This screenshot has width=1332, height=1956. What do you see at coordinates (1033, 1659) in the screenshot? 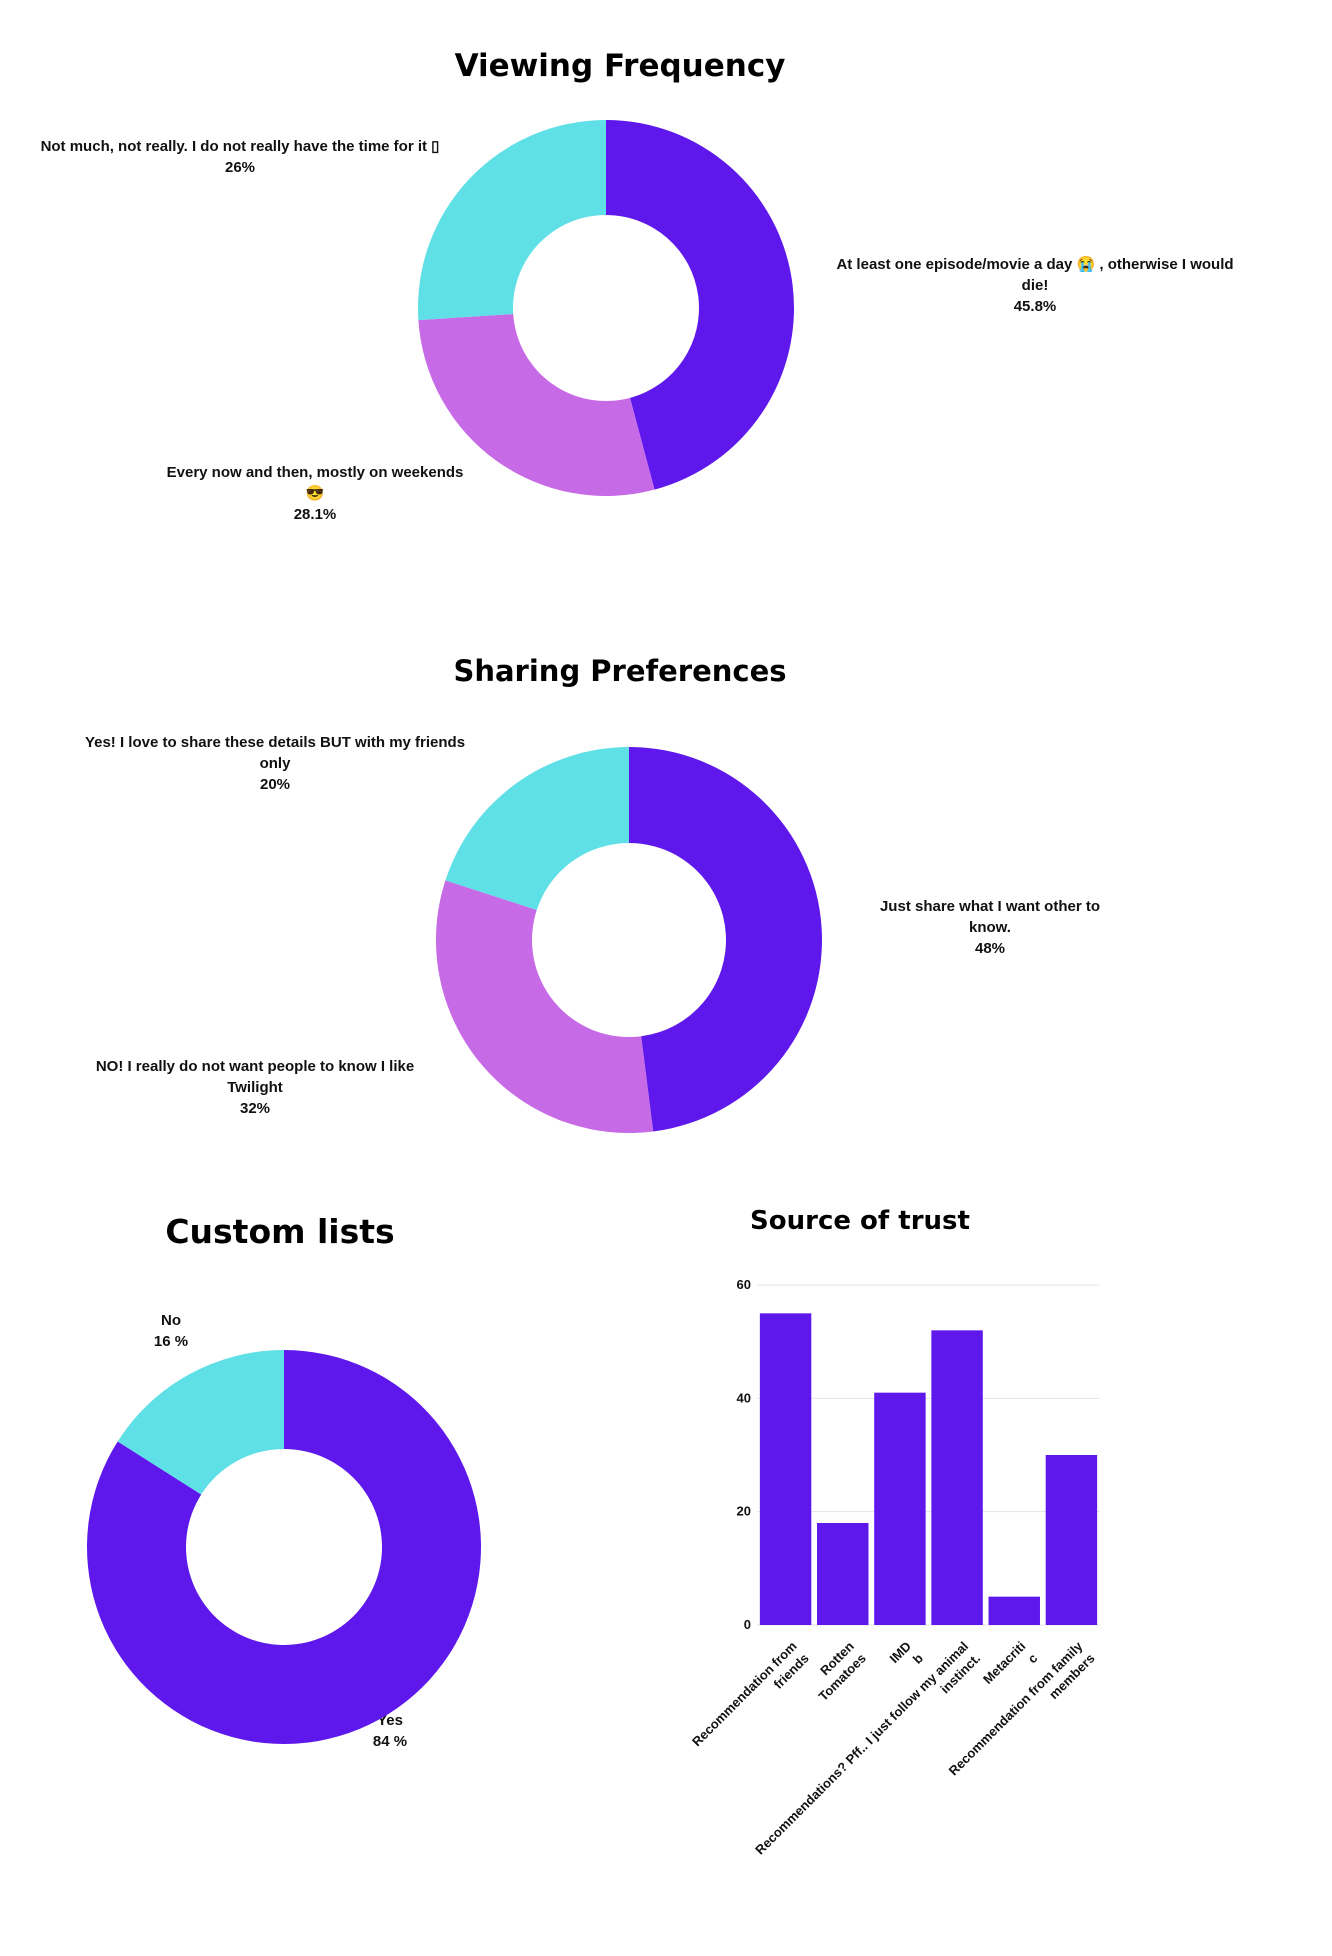
I see `x-category-label-line: c` at bounding box center [1033, 1659].